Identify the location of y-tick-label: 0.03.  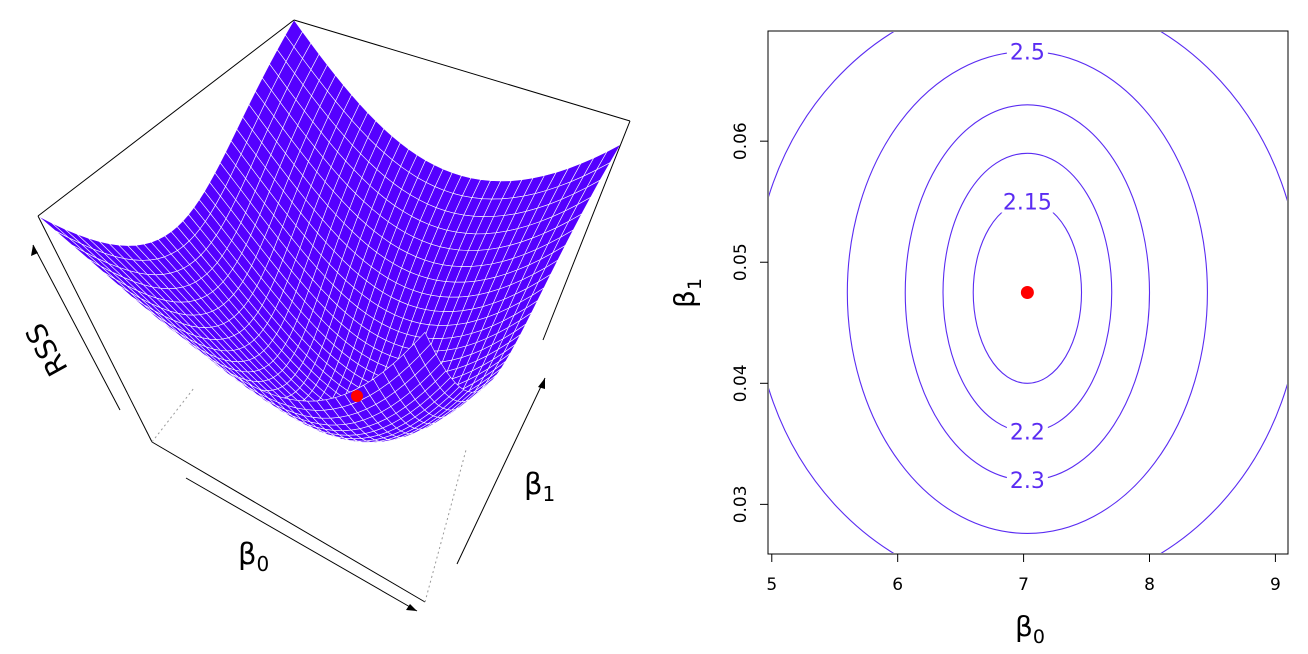
(741, 504).